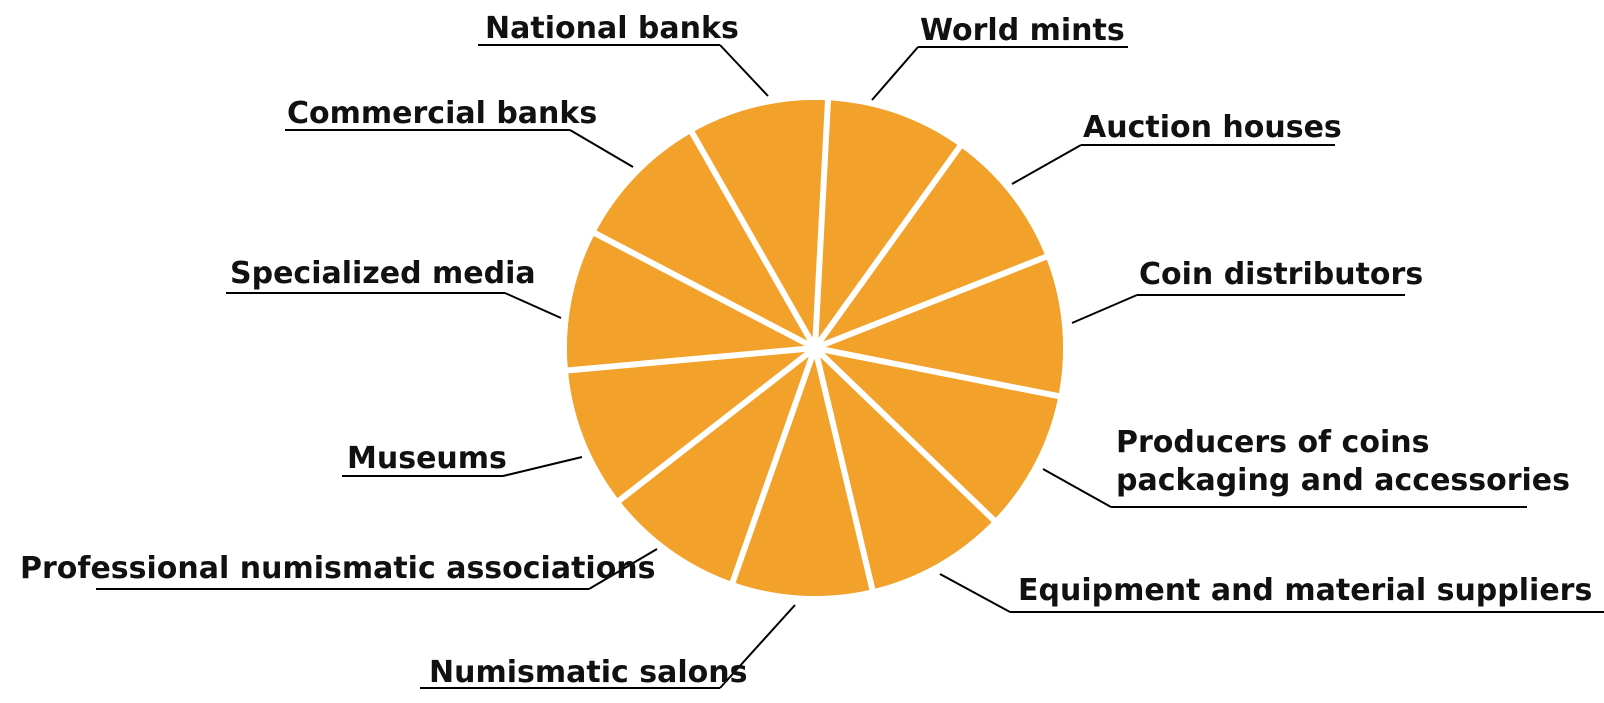 This screenshot has height=703, width=1604. Describe the element at coordinates (383, 273) in the screenshot. I see `segment-label-9: Specialized media` at that location.